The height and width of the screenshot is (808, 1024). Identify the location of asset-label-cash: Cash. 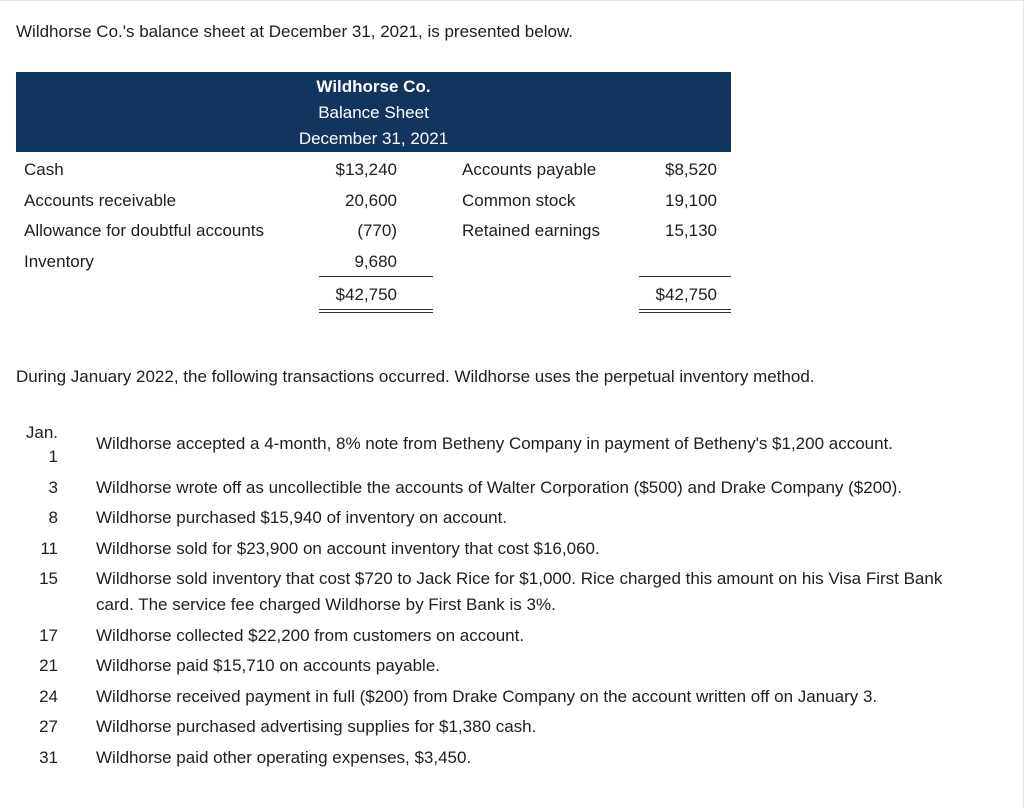
(44, 169).